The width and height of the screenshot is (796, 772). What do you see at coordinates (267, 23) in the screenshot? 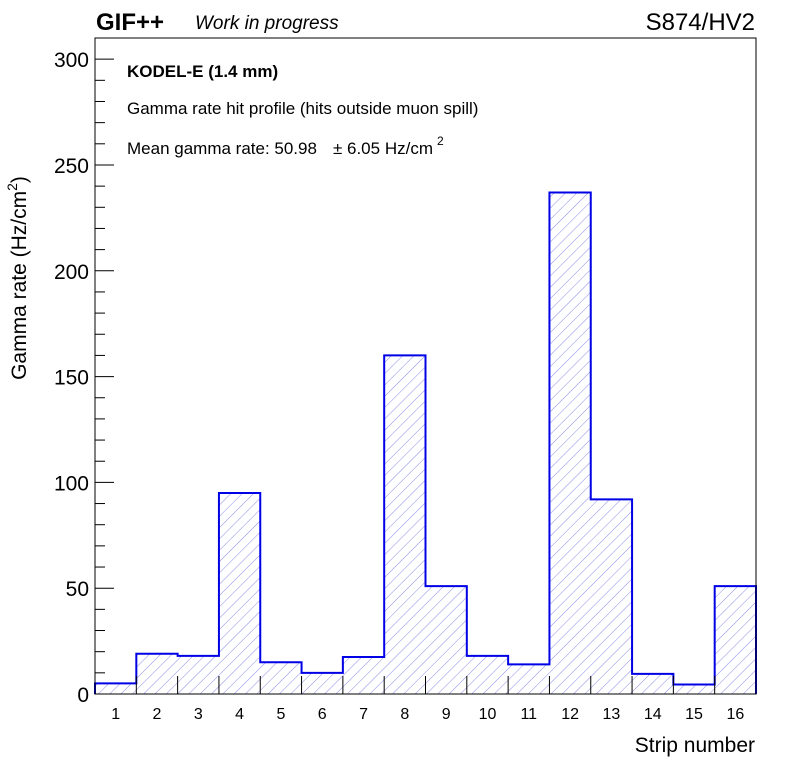
I see `status-label: Work in progress` at bounding box center [267, 23].